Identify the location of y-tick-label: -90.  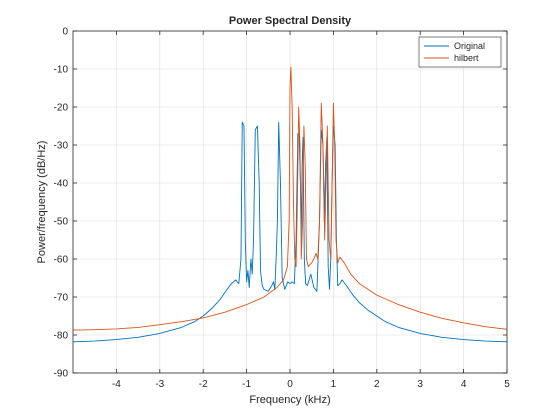
(61, 374).